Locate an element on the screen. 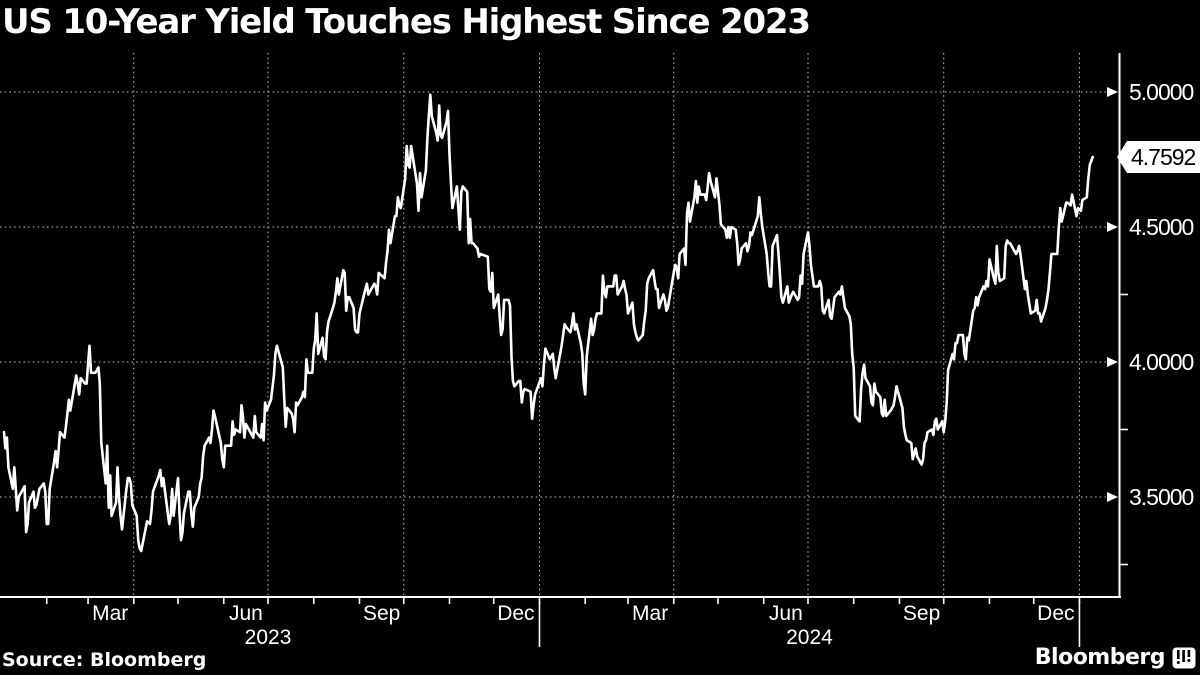  y-axis-label: 5.0000 is located at coordinates (1161, 92).